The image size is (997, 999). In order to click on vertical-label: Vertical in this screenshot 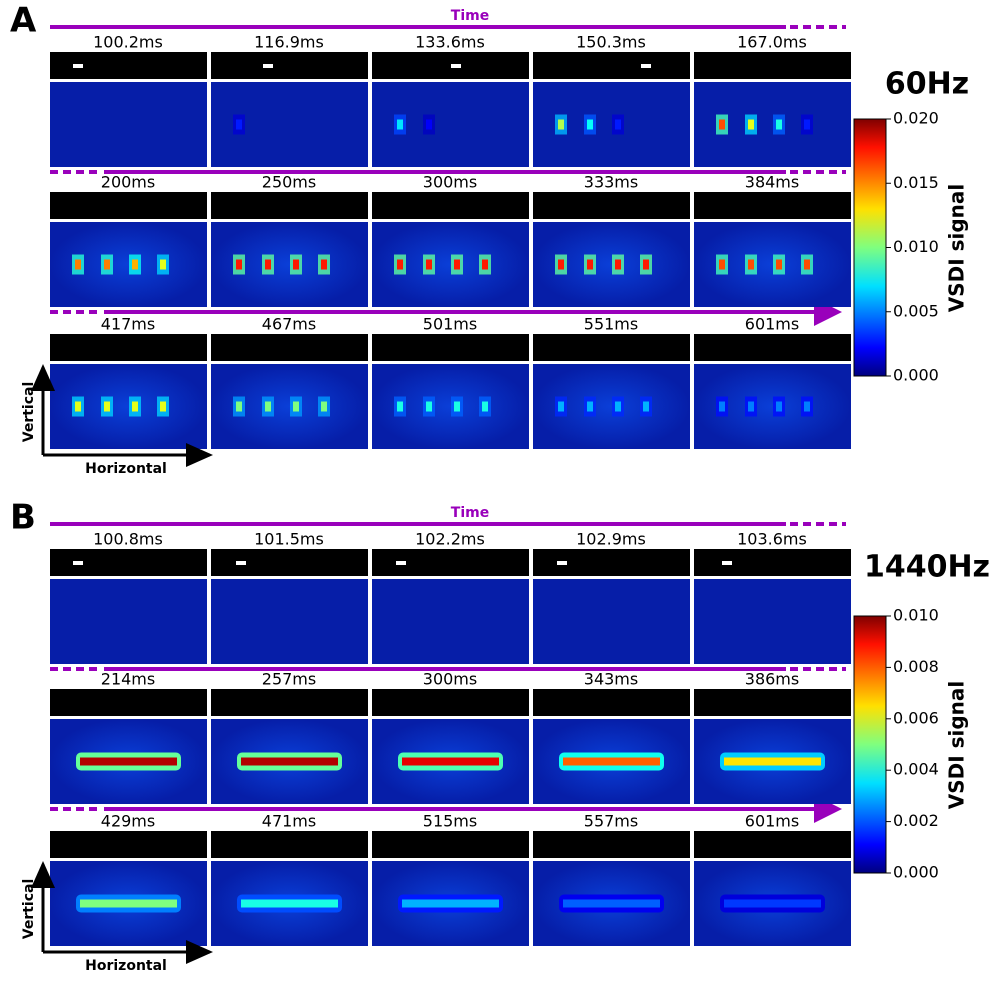, I will do `click(29, 412)`.